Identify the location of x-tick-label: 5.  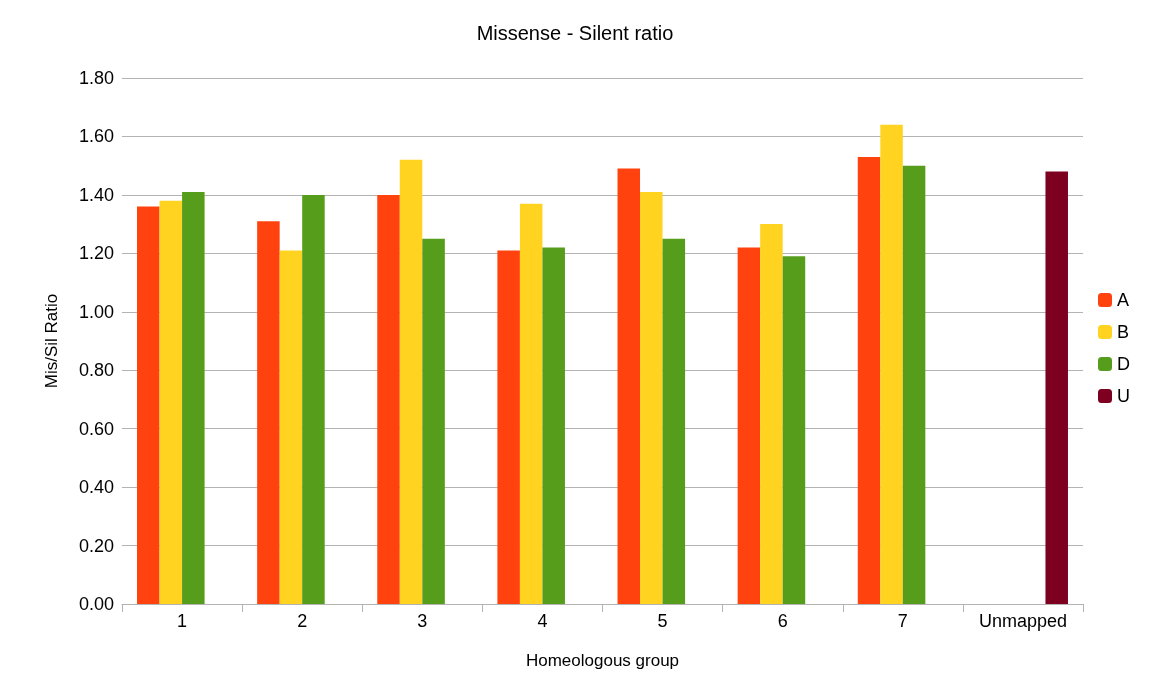
(662, 621).